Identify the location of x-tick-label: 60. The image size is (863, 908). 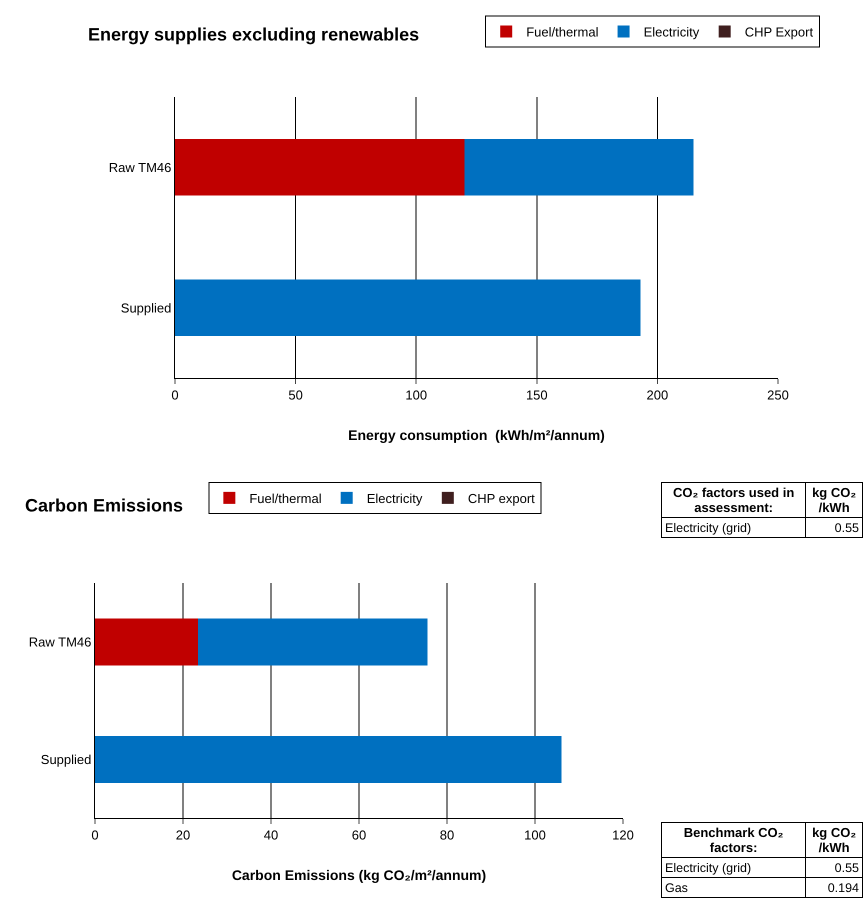
(359, 835).